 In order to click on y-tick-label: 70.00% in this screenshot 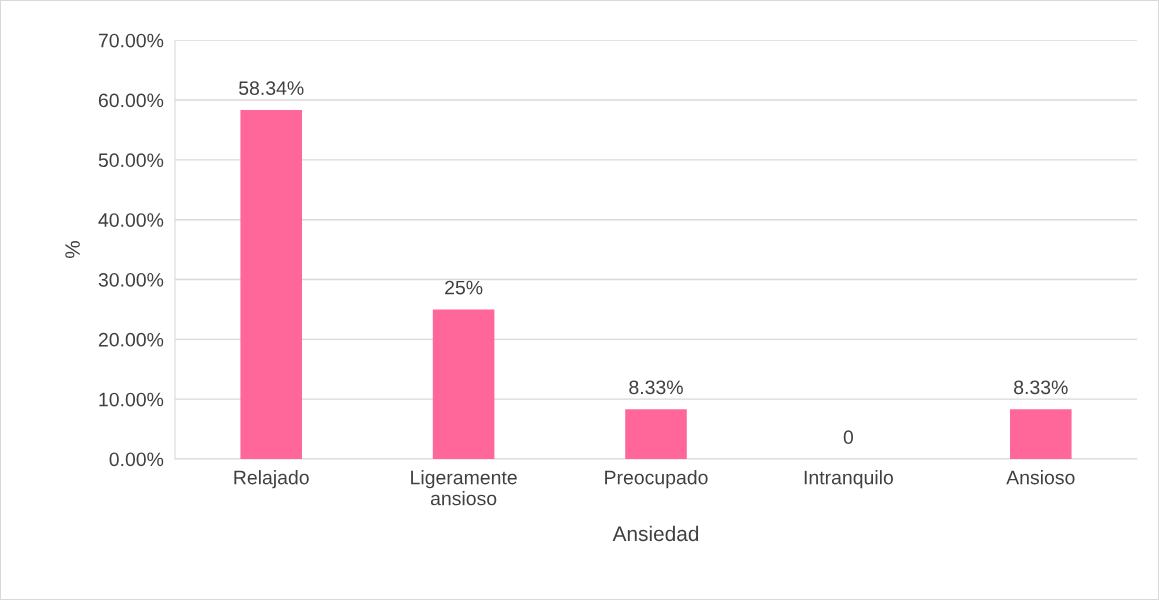, I will do `click(131, 40)`.